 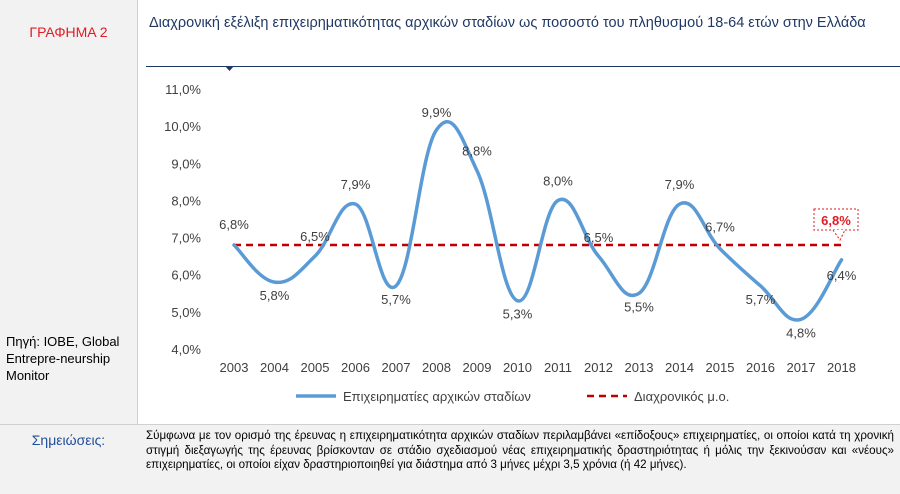 What do you see at coordinates (183, 89) in the screenshot?
I see `y-tick-label: 11,0%` at bounding box center [183, 89].